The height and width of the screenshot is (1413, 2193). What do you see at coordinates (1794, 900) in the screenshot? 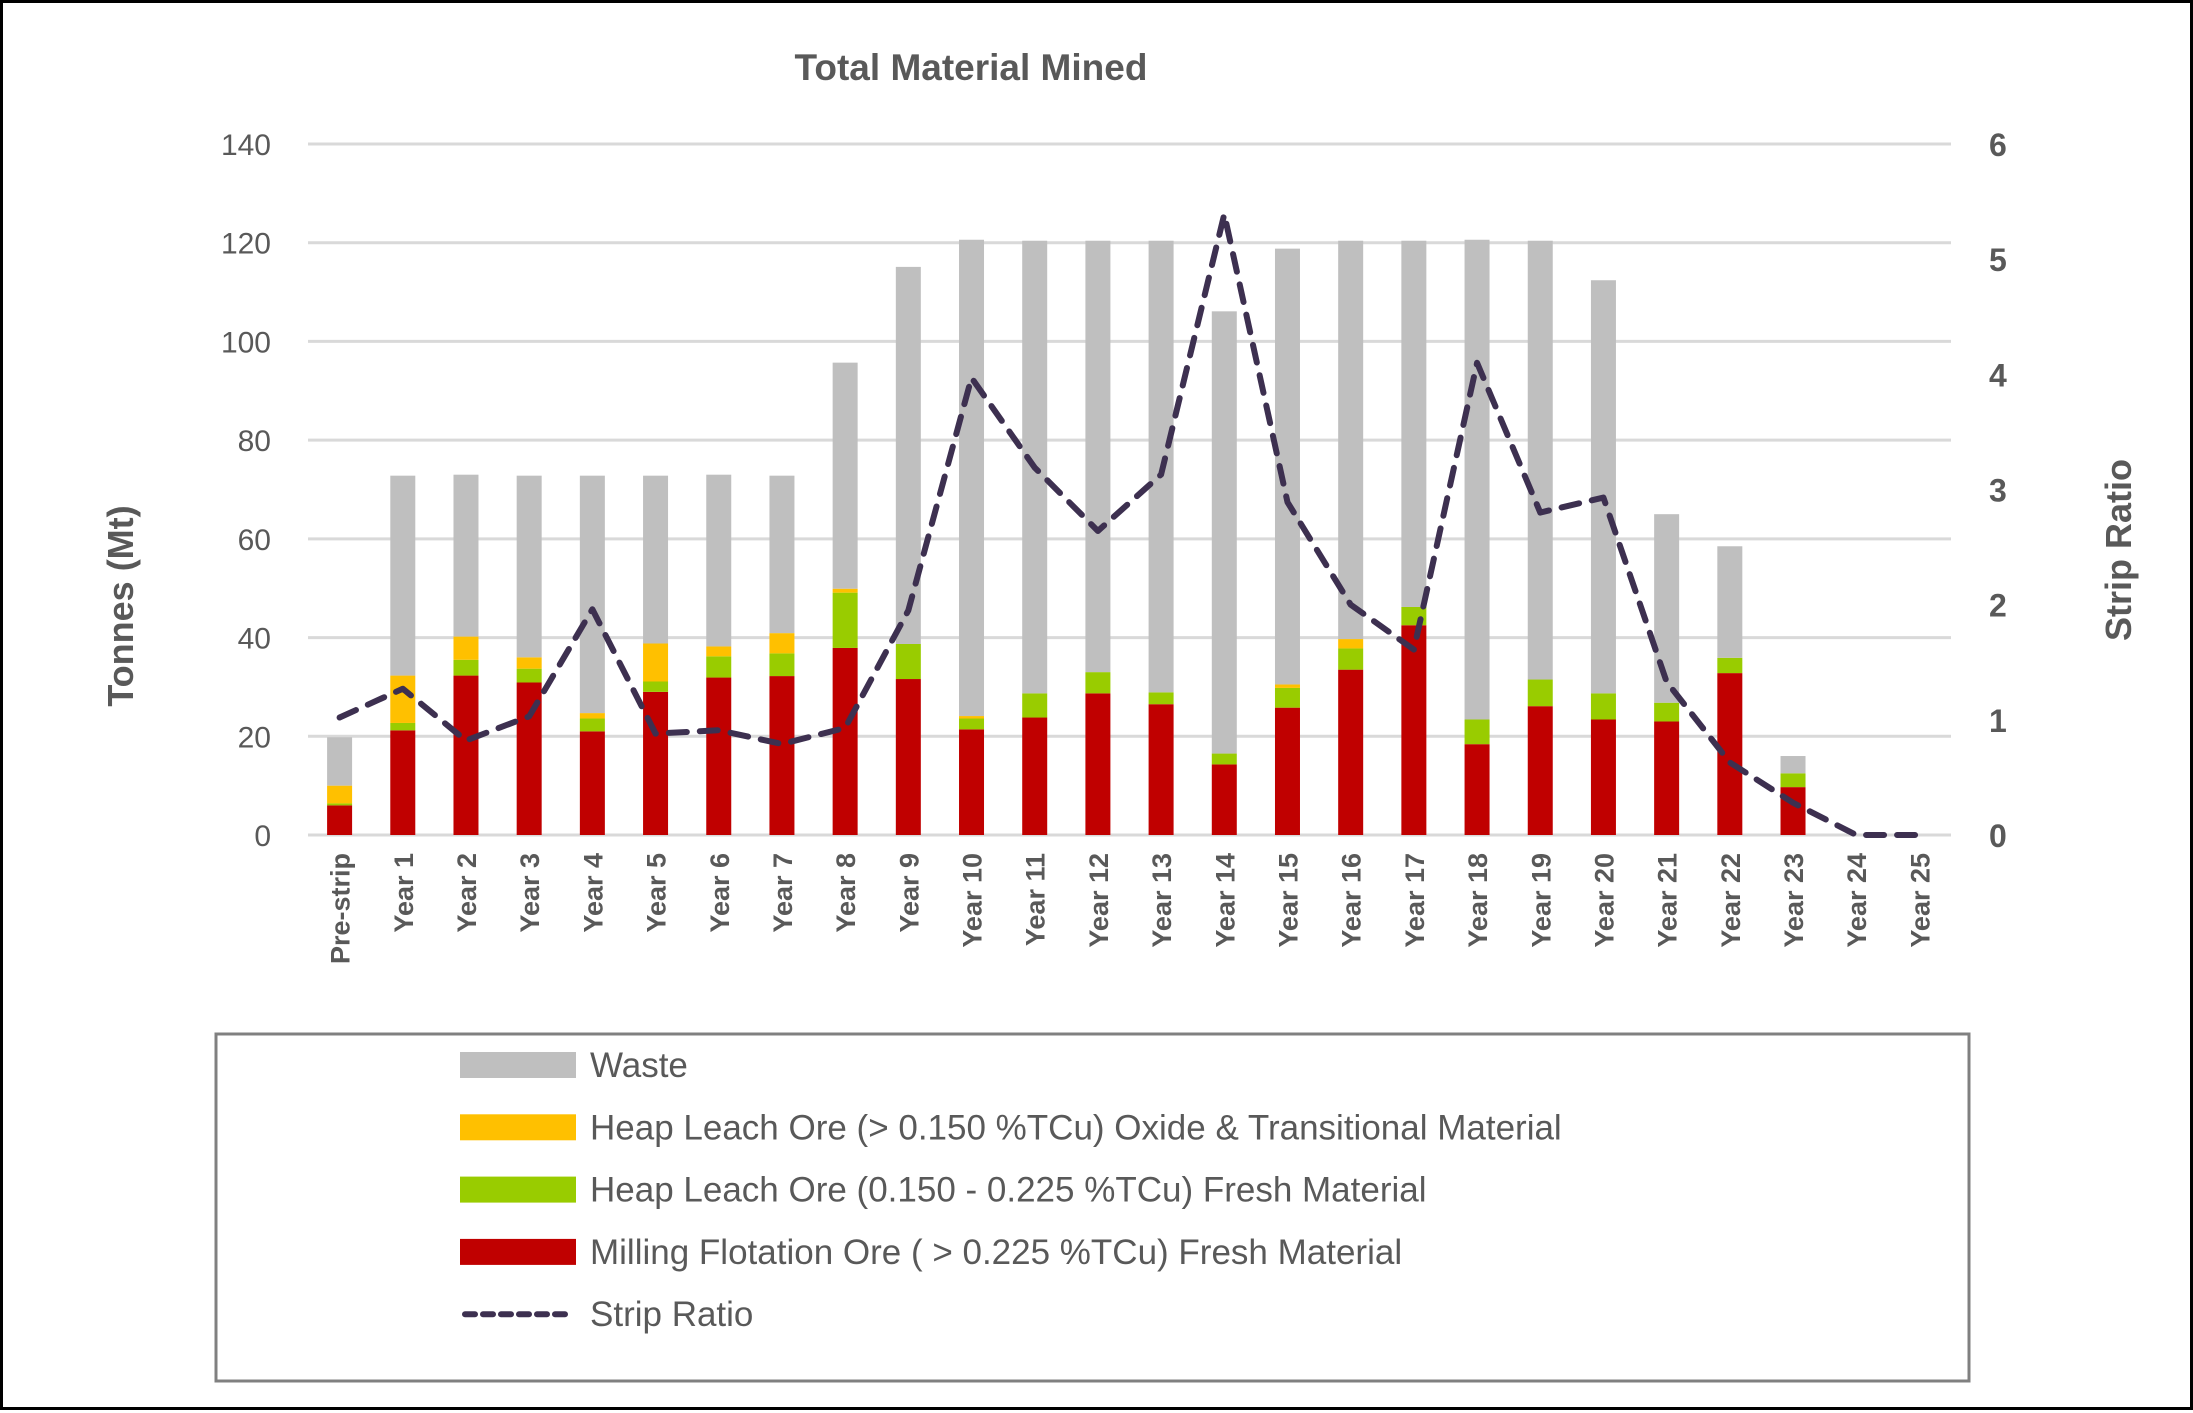
I see `x-tick-label: Year 23` at bounding box center [1794, 900].